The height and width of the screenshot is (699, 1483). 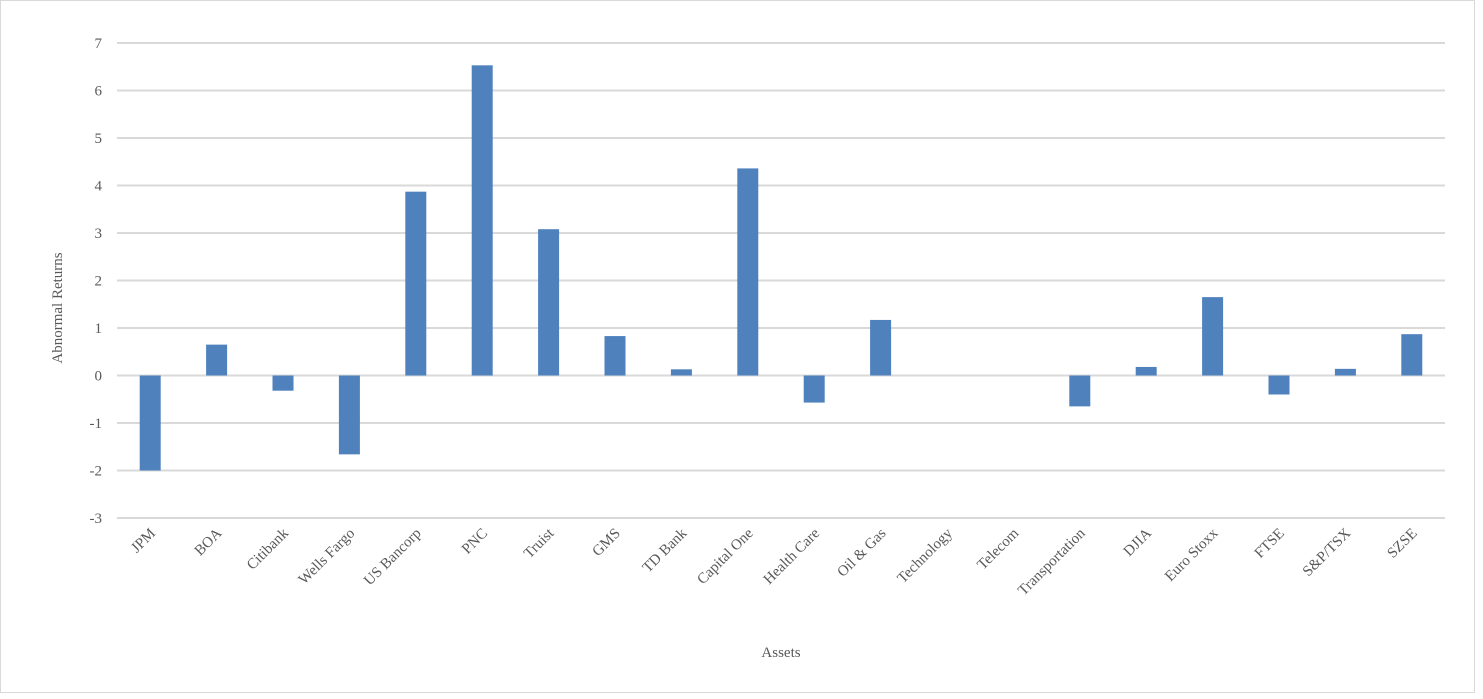 What do you see at coordinates (1146, 371) in the screenshot?
I see `bar-djia` at bounding box center [1146, 371].